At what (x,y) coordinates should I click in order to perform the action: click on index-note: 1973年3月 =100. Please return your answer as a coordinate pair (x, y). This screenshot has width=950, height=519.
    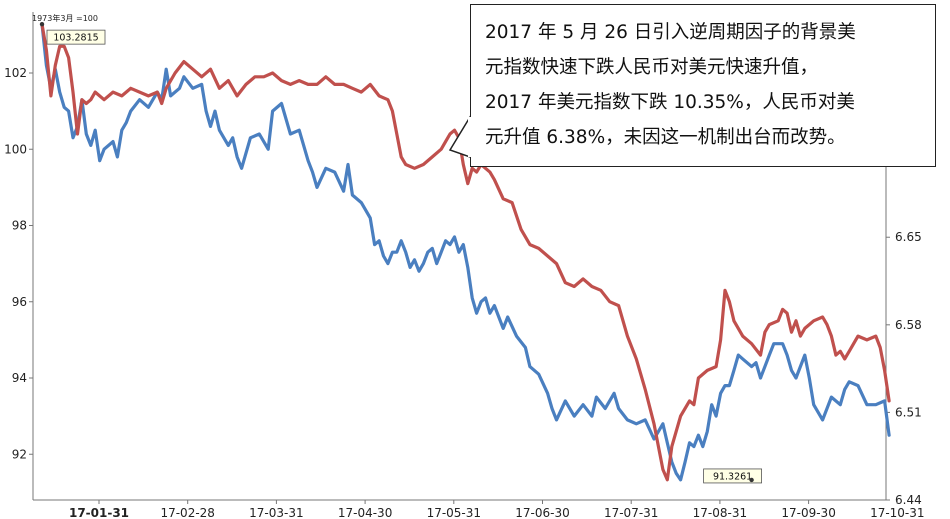
    Looking at the image, I should click on (65, 18).